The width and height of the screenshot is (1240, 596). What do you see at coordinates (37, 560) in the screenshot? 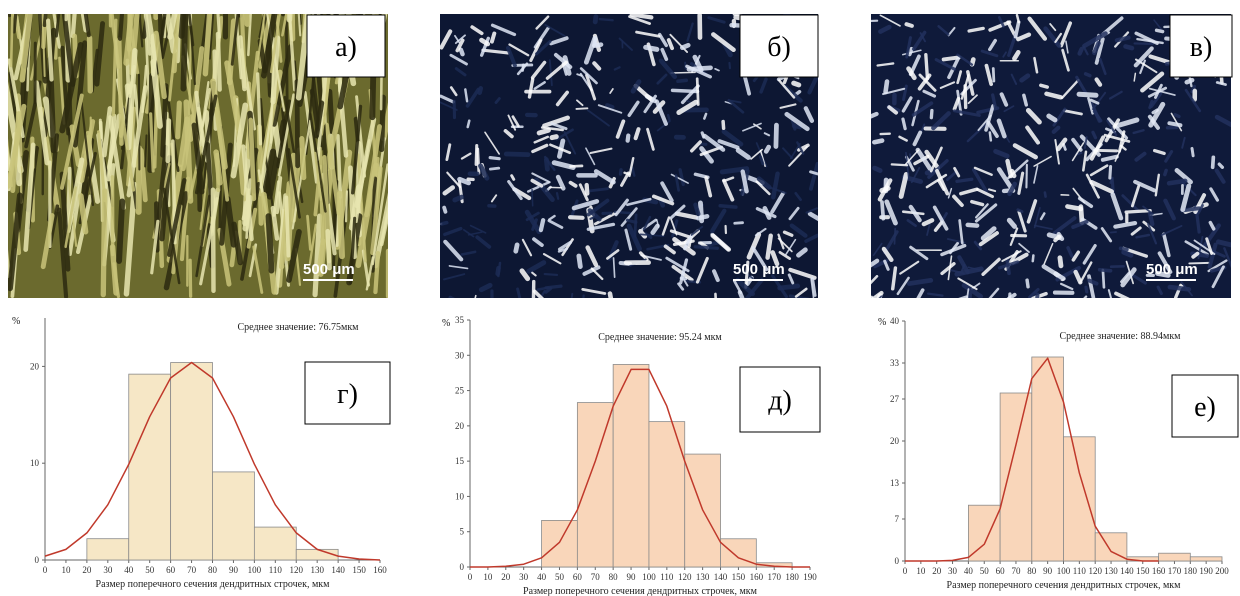
I see `y-tick-label: 0` at bounding box center [37, 560].